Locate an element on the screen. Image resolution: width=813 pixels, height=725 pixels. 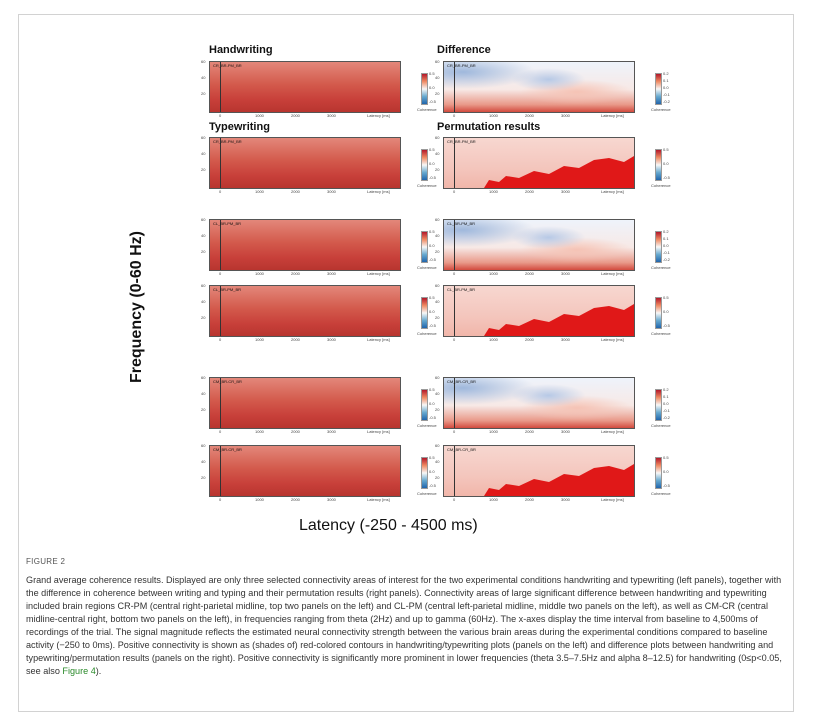
section-title-difference: Difference is located at coordinates (464, 50).